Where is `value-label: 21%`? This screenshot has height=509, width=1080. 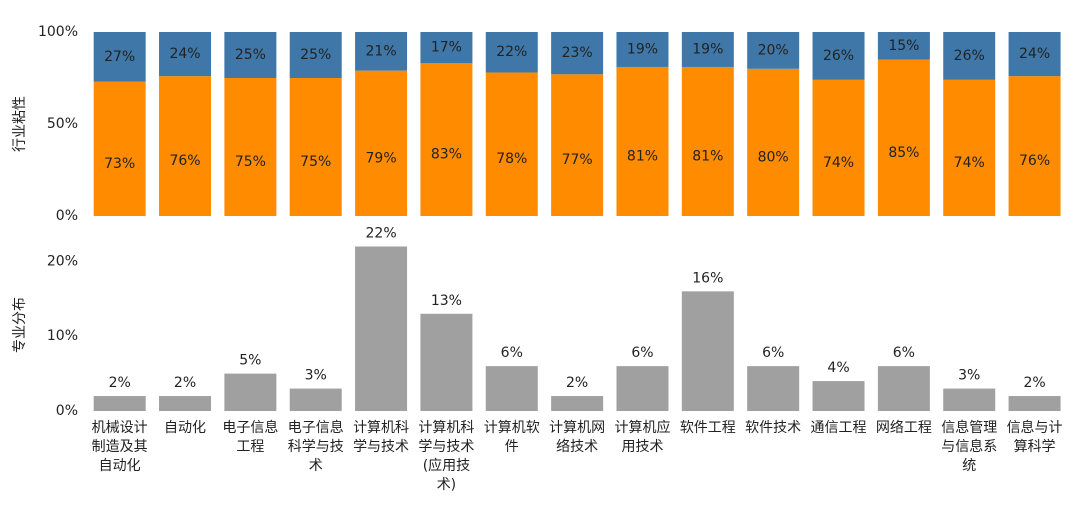 value-label: 21% is located at coordinates (381, 51).